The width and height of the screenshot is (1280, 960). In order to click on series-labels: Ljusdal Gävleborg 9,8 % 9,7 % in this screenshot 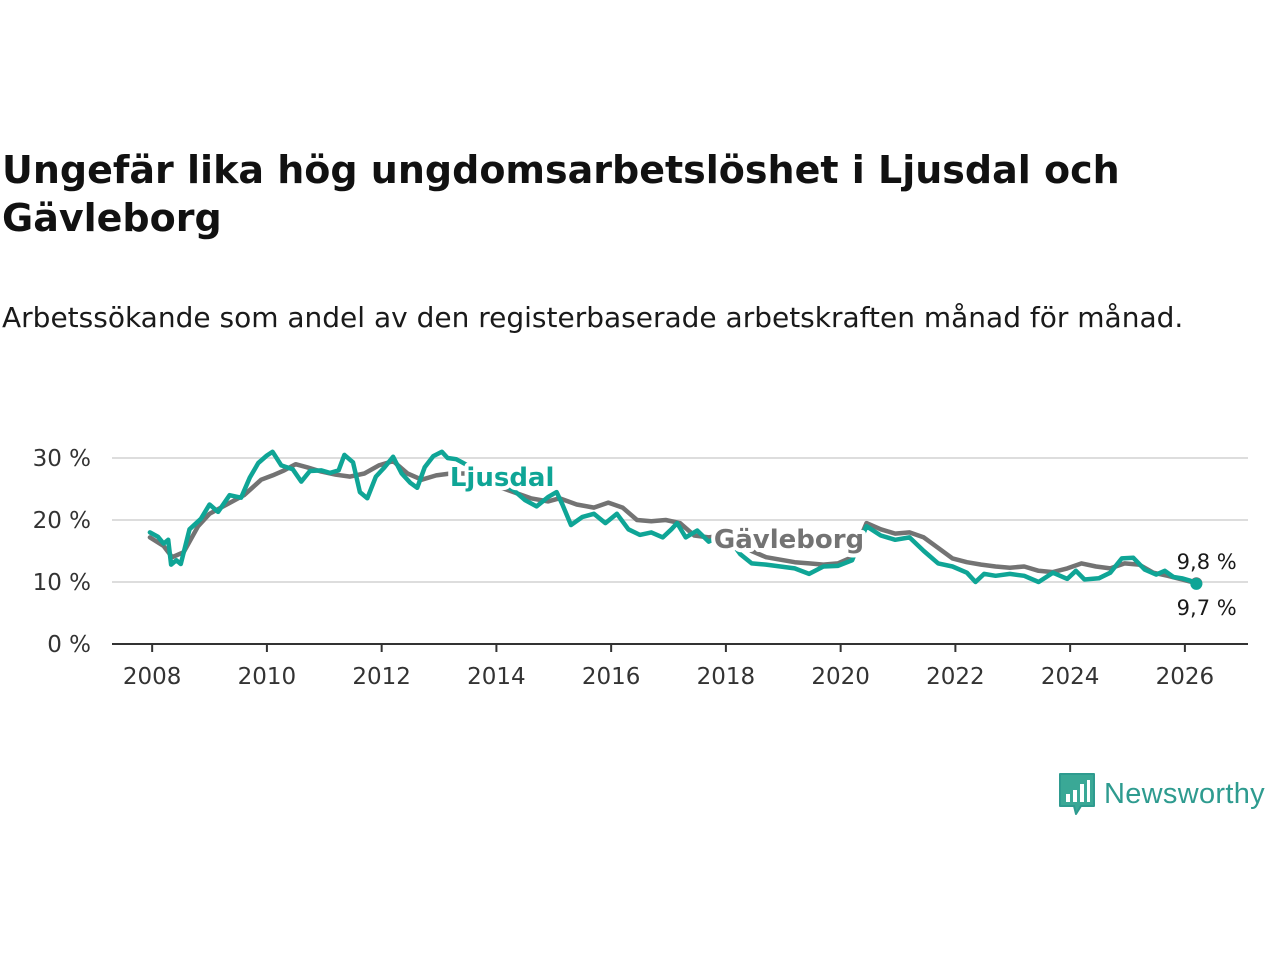, I will do `click(842, 540)`.